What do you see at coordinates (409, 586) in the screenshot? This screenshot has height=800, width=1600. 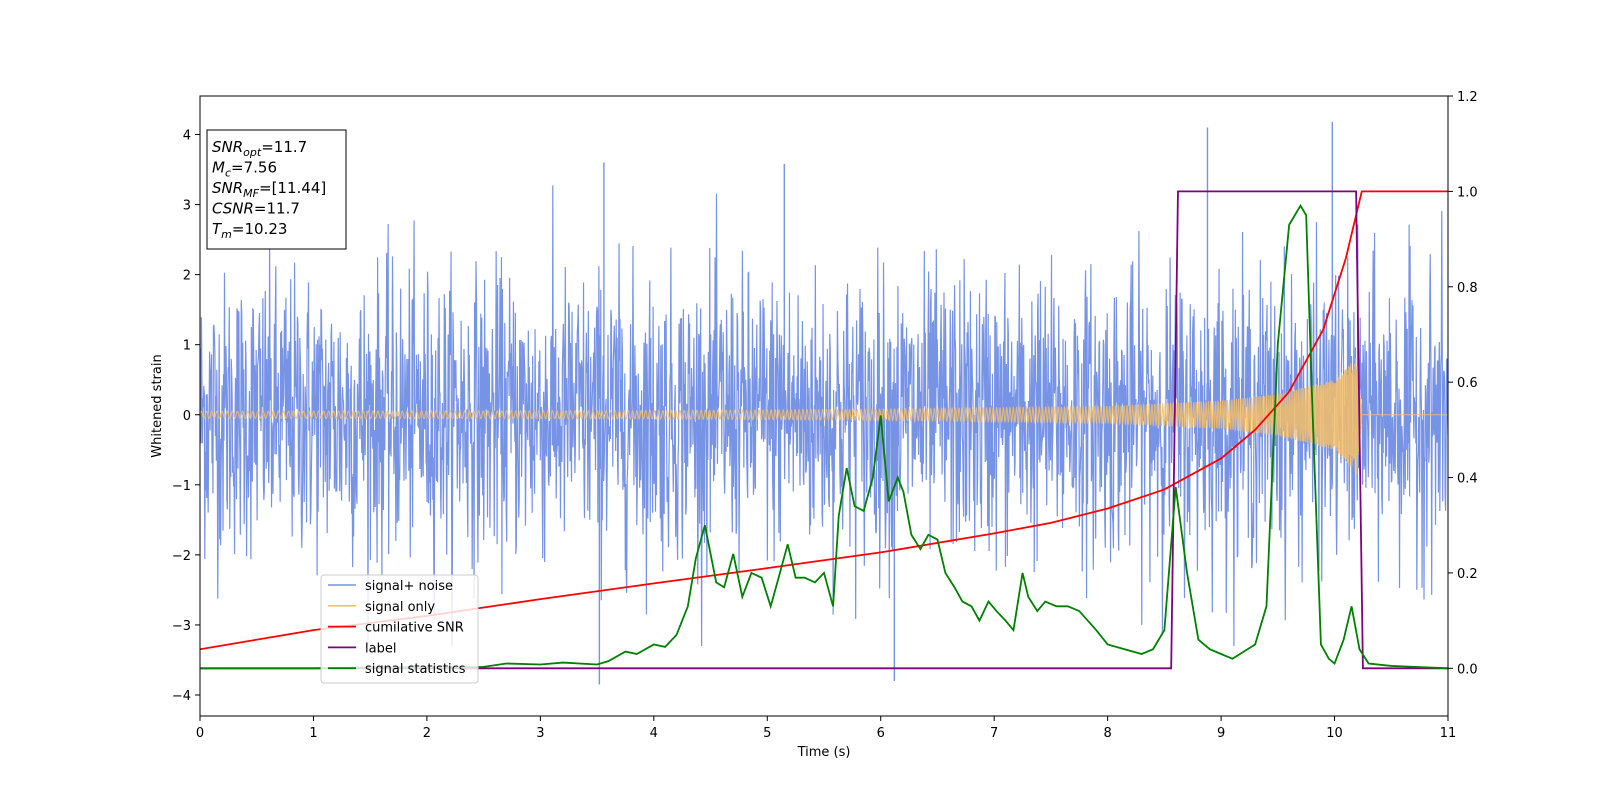 I see `legend-label: signal+ noise` at bounding box center [409, 586].